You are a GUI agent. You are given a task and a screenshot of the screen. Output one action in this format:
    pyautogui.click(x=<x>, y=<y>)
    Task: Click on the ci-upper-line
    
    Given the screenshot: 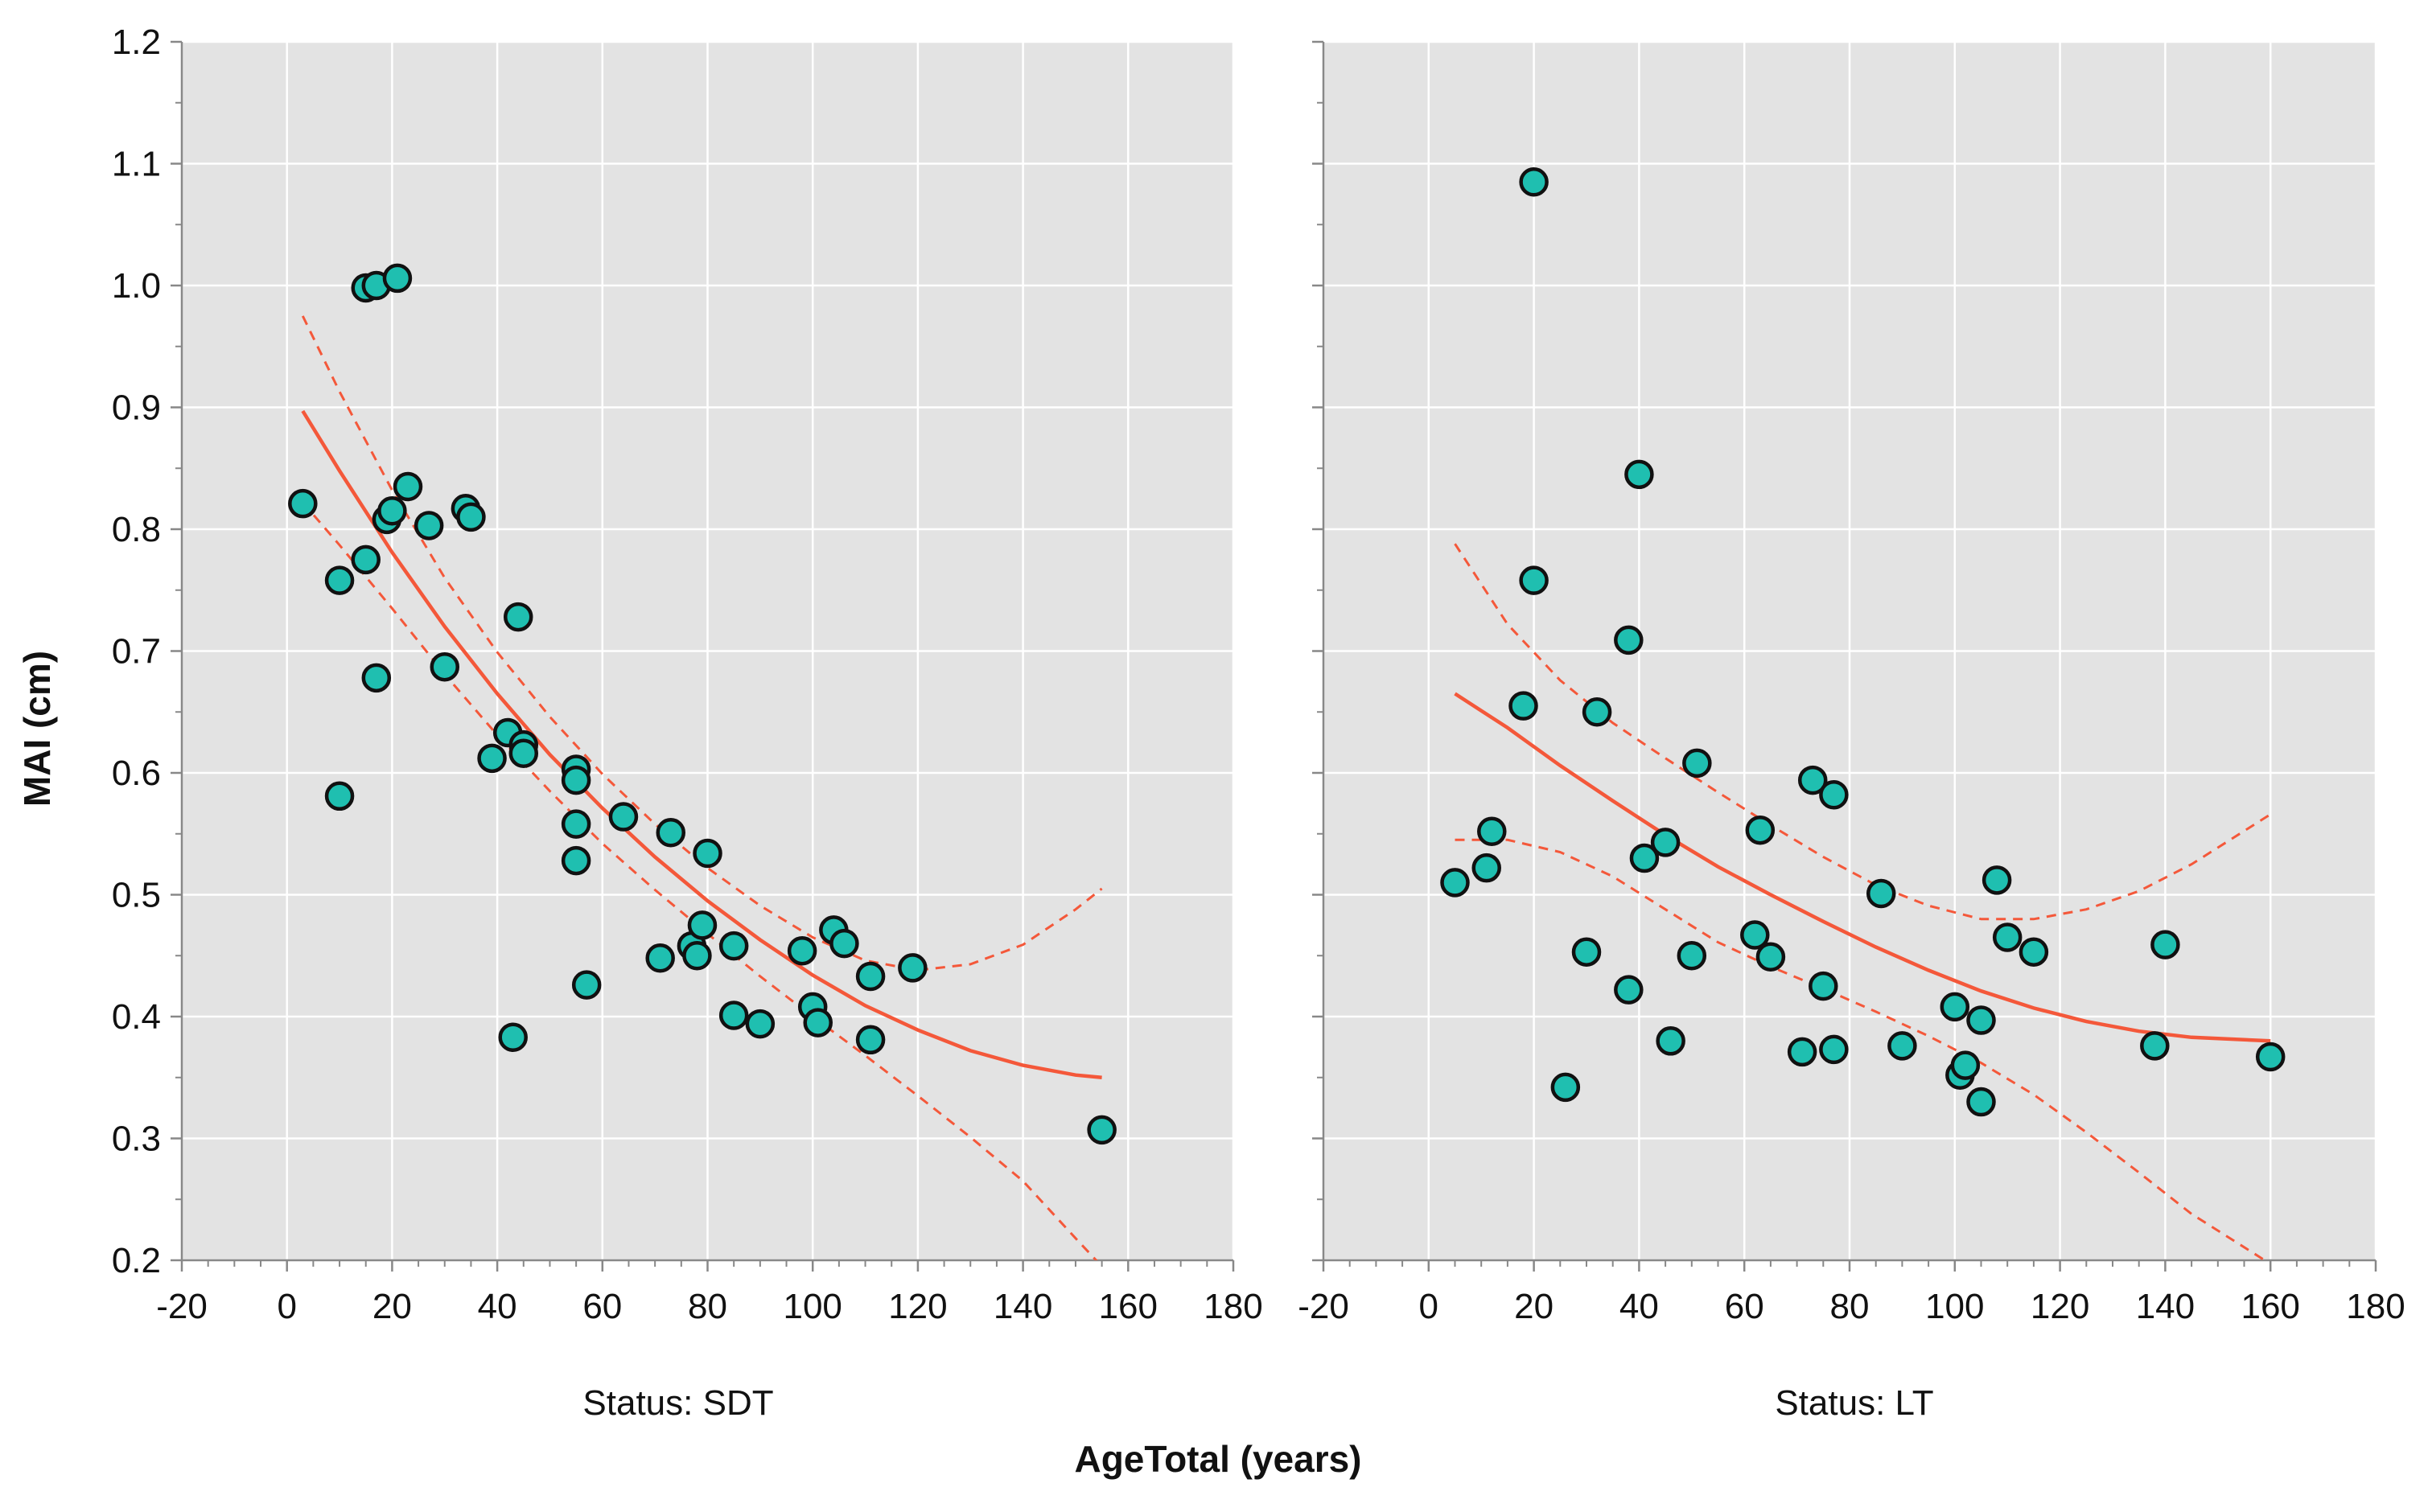 What is the action you would take?
    pyautogui.click(x=1863, y=732)
    